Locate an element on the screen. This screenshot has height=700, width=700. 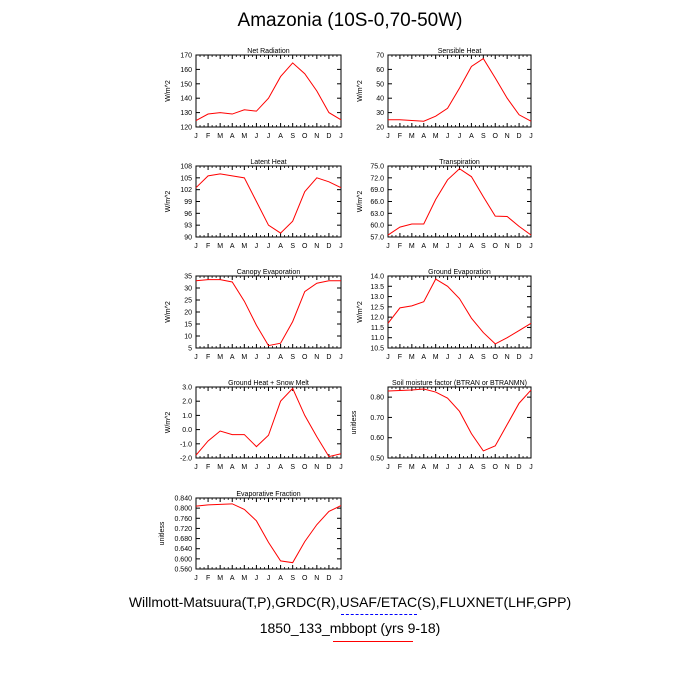
caption-case: 1850_133_mbbopt (yrs 9-18) is located at coordinates (350, 628).